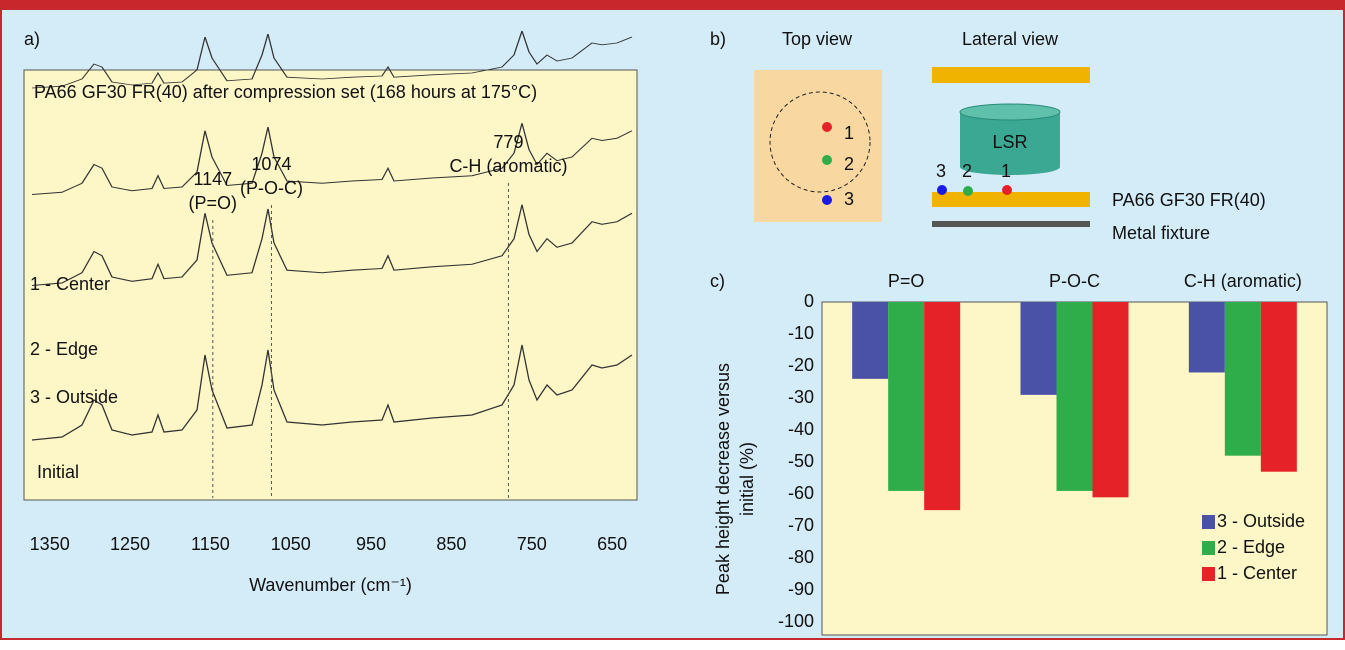 The image size is (1345, 650). Describe the element at coordinates (1243, 281) in the screenshot. I see `category-label: C-H (aromatic)` at that location.